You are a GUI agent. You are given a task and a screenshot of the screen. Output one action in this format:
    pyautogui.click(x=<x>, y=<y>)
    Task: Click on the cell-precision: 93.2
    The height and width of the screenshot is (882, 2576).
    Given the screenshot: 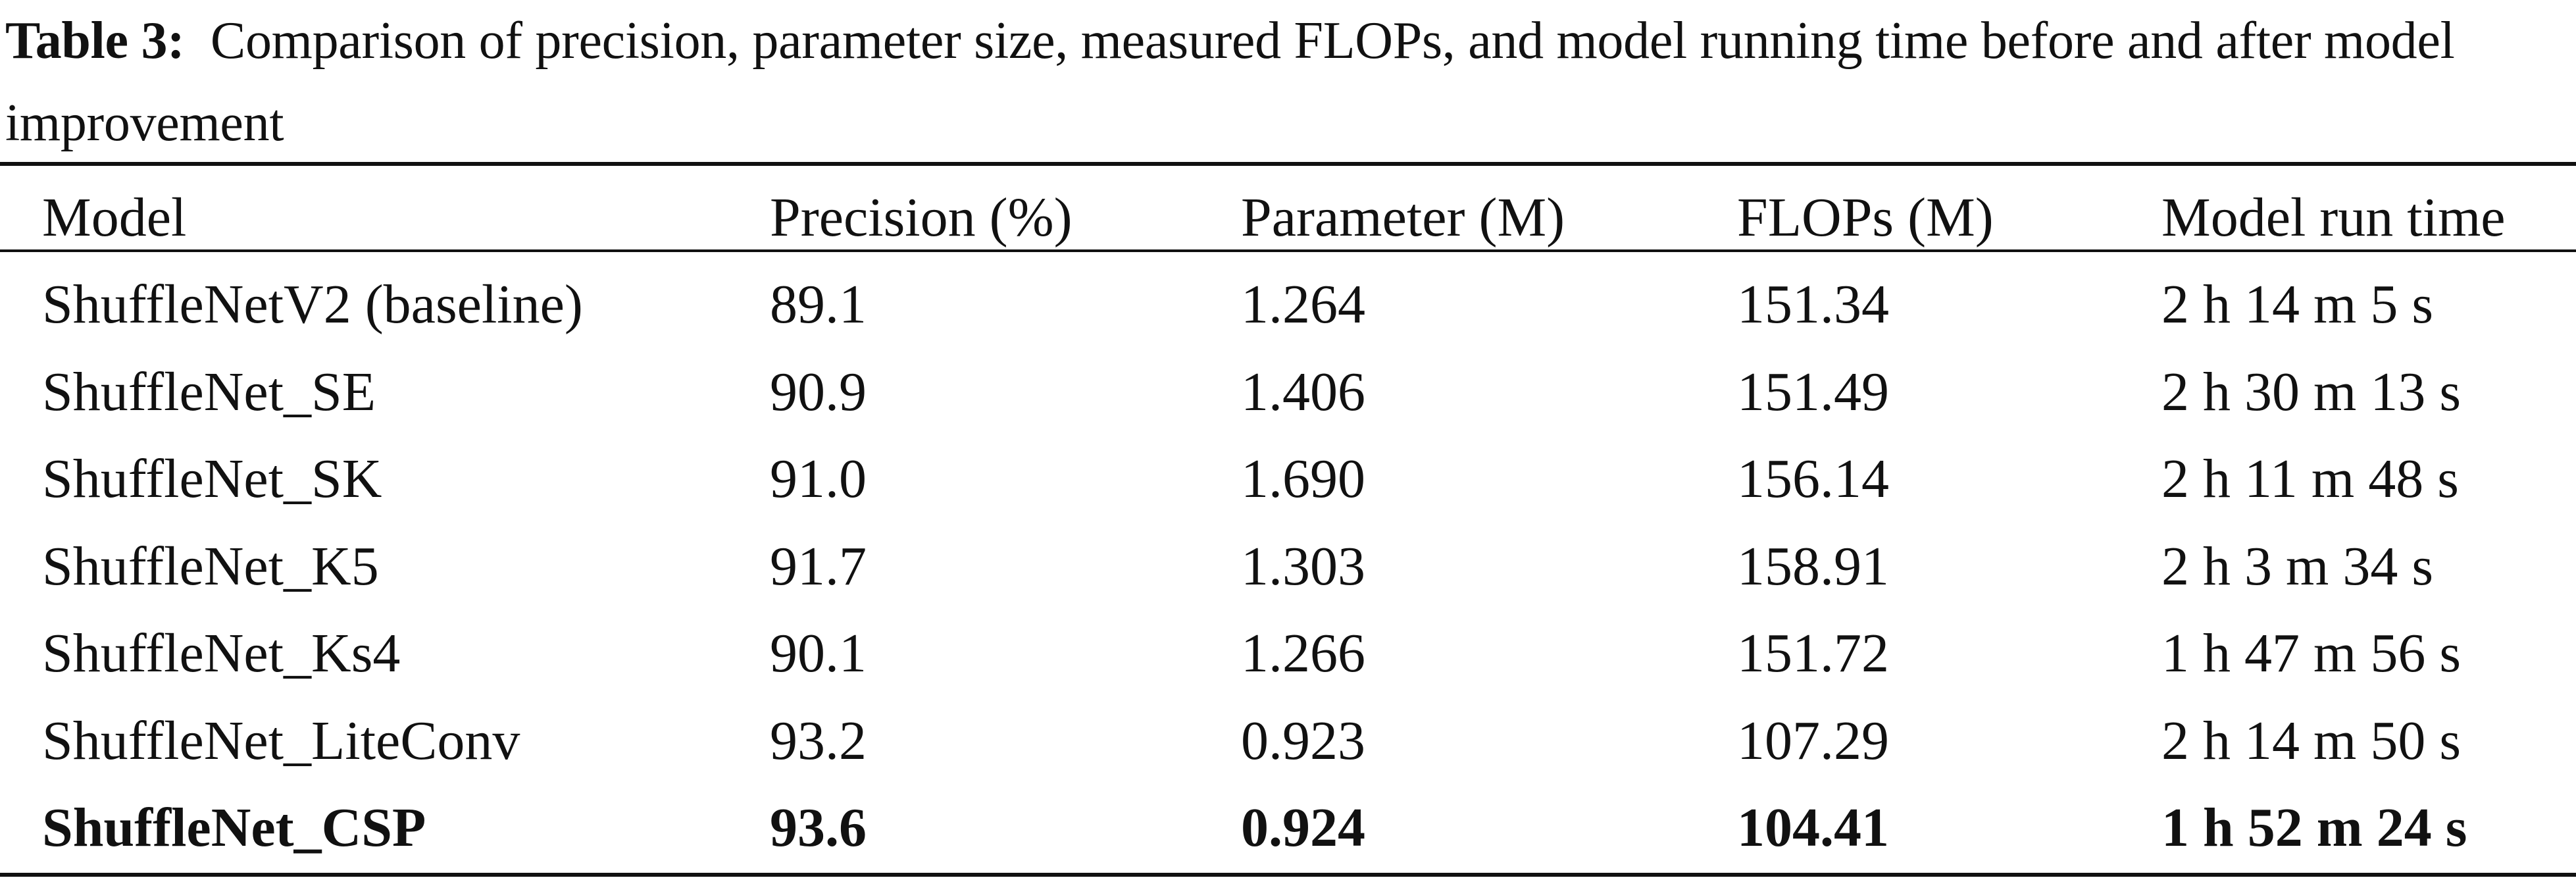 What is the action you would take?
    pyautogui.click(x=818, y=740)
    